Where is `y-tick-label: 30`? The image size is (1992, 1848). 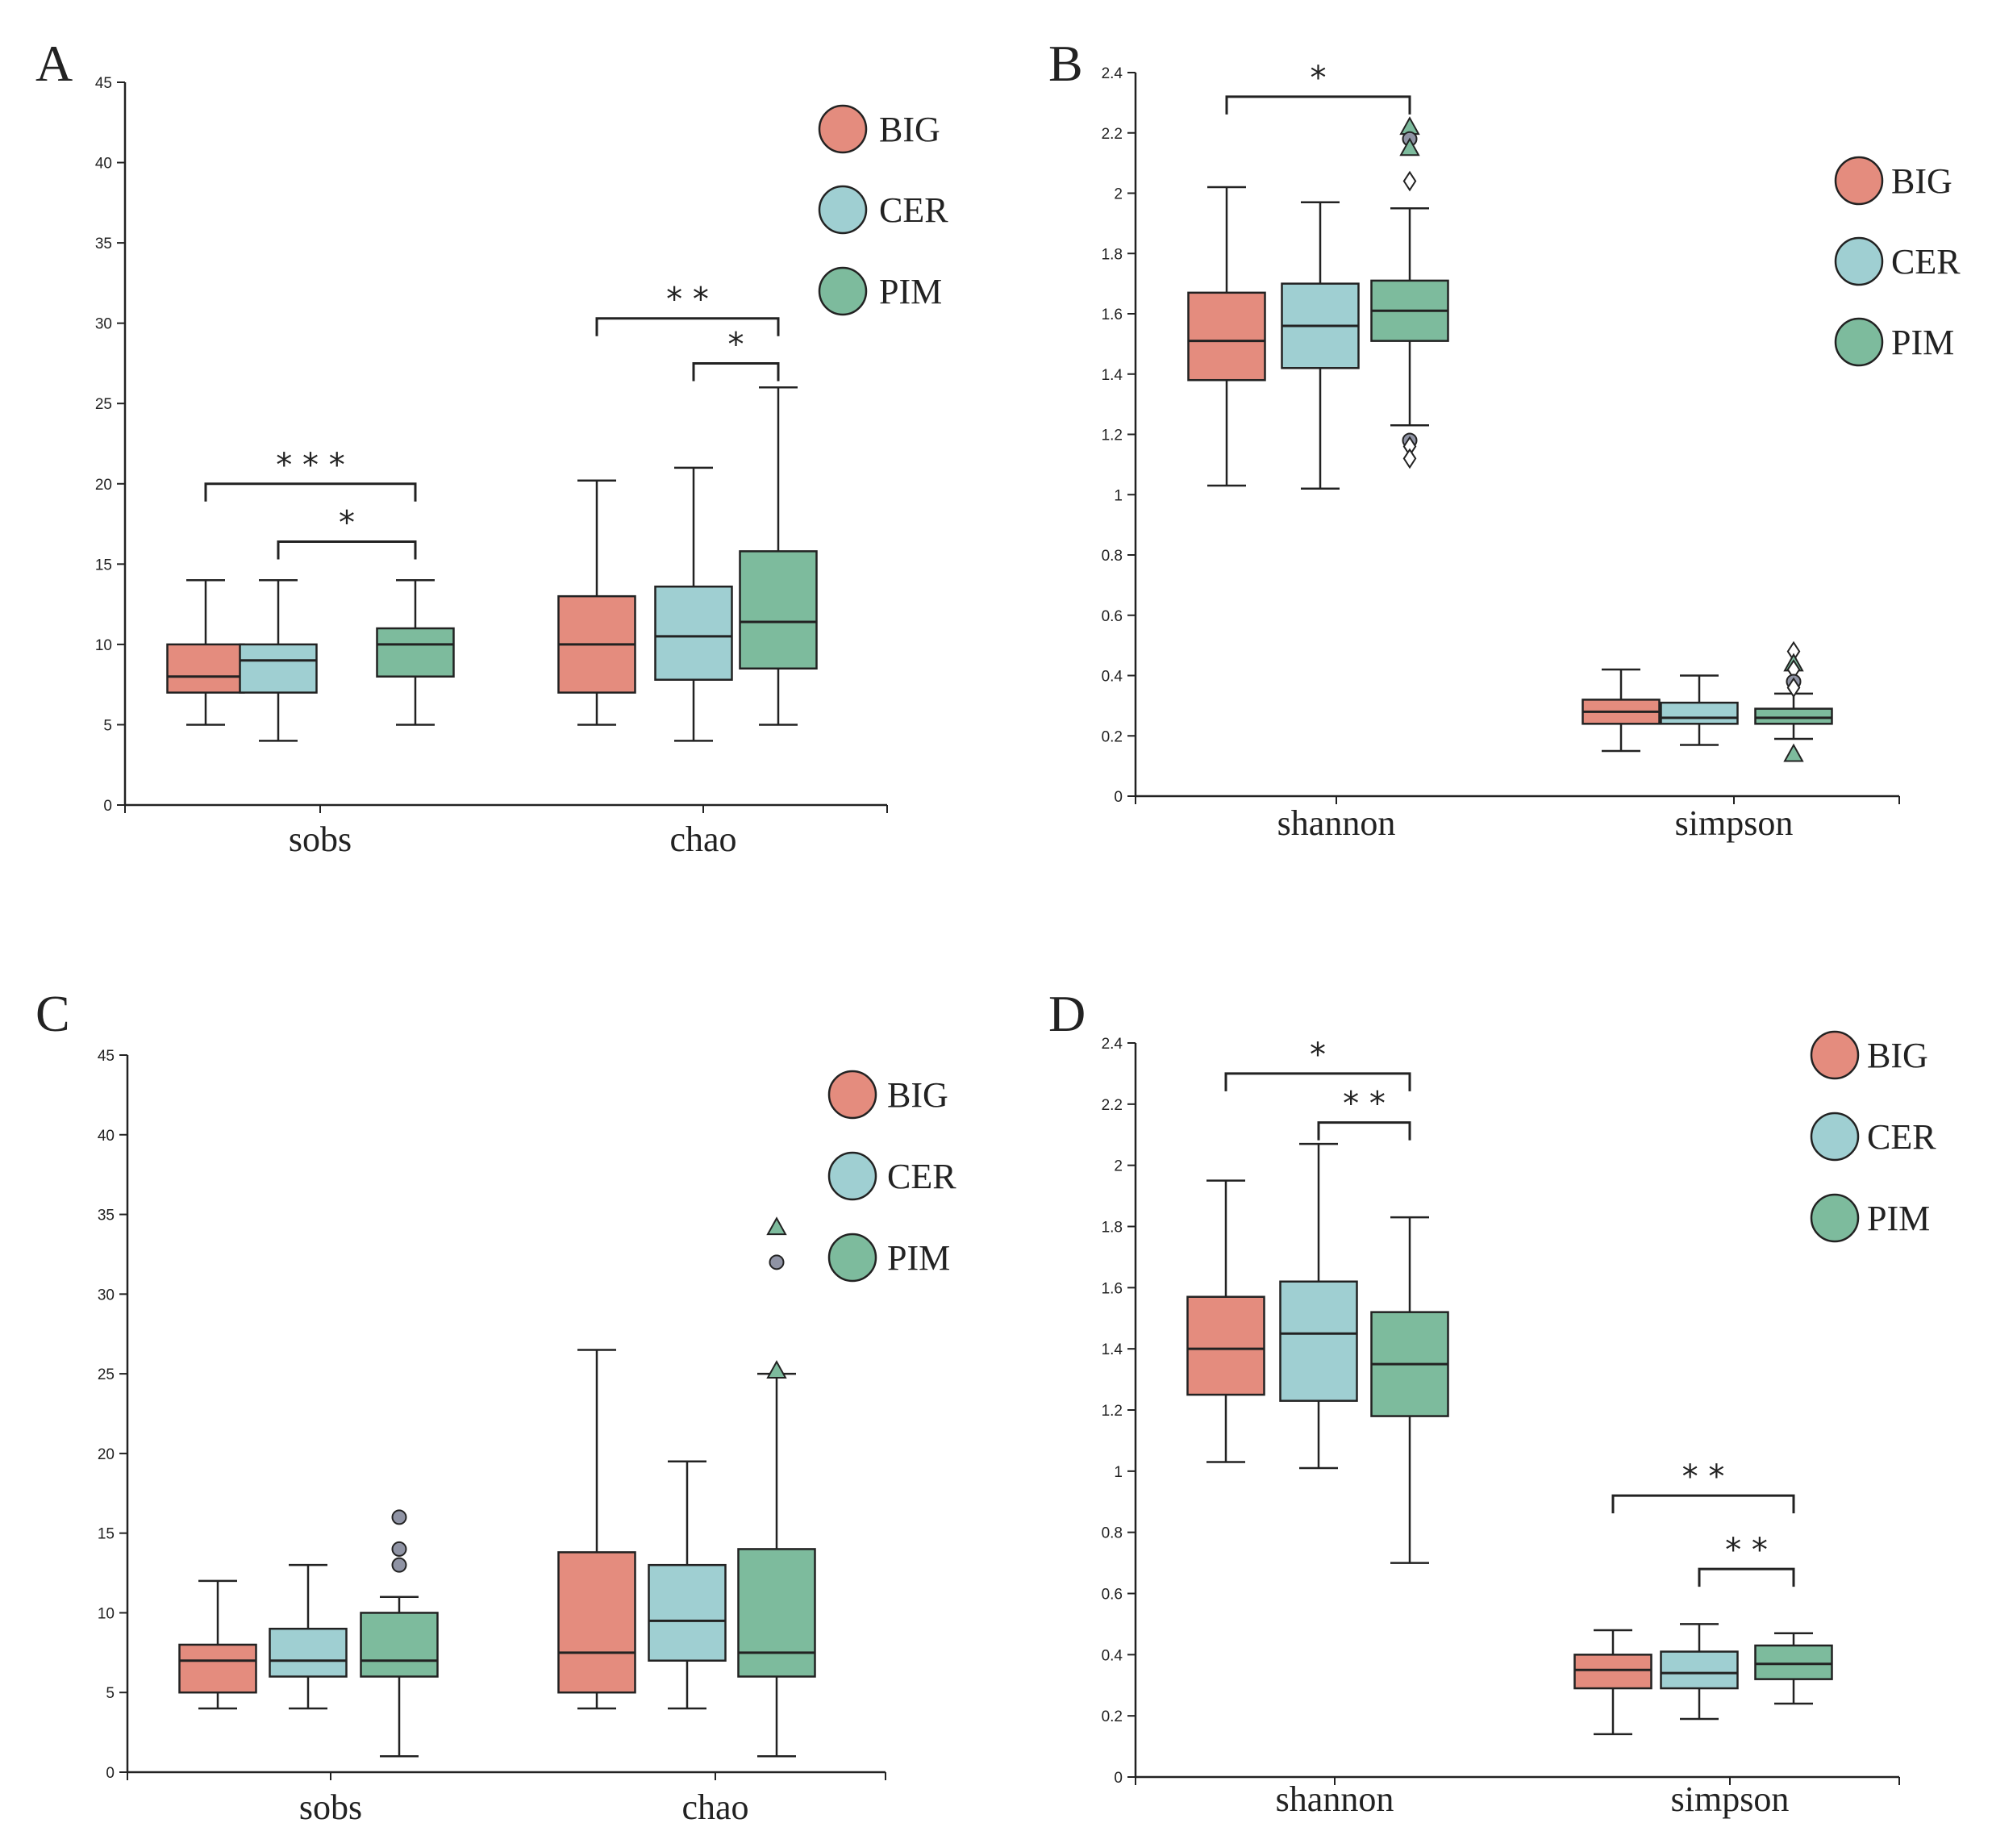
y-tick-label: 30 is located at coordinates (106, 1295).